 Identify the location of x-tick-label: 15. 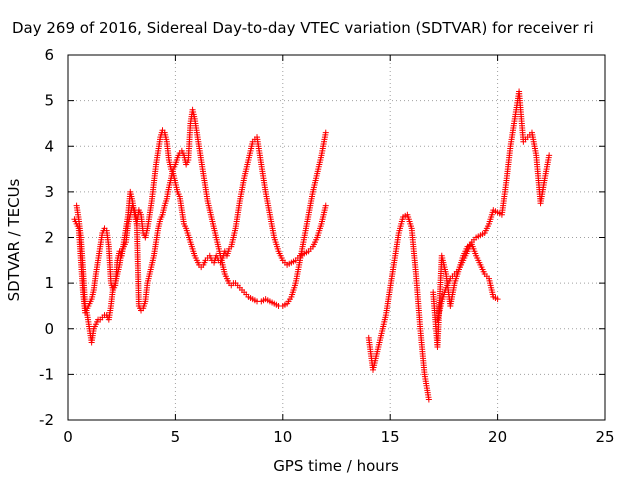
(390, 437).